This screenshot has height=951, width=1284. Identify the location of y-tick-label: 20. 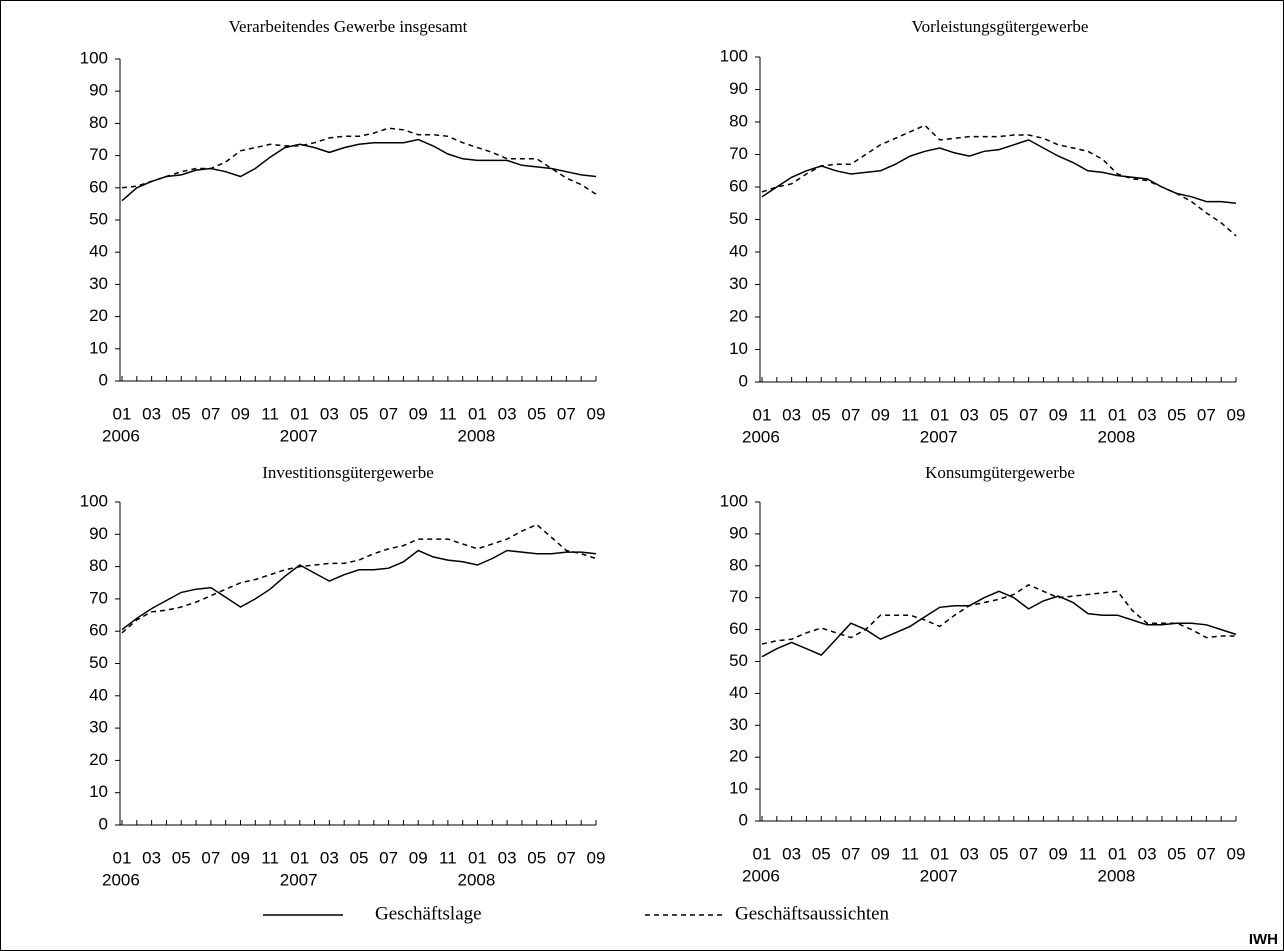
(738, 756).